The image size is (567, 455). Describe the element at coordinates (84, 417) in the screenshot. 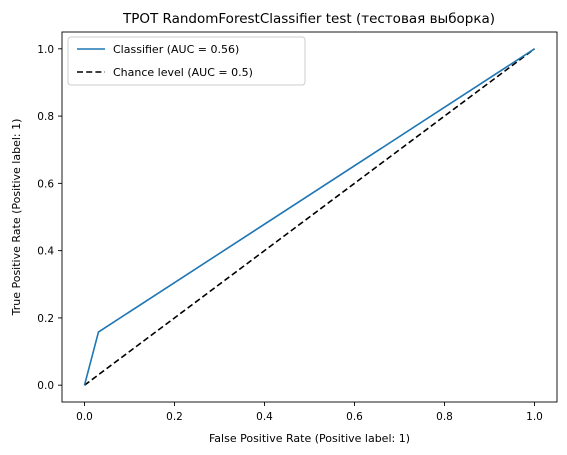

I see `x-tick-label: 0.0` at that location.